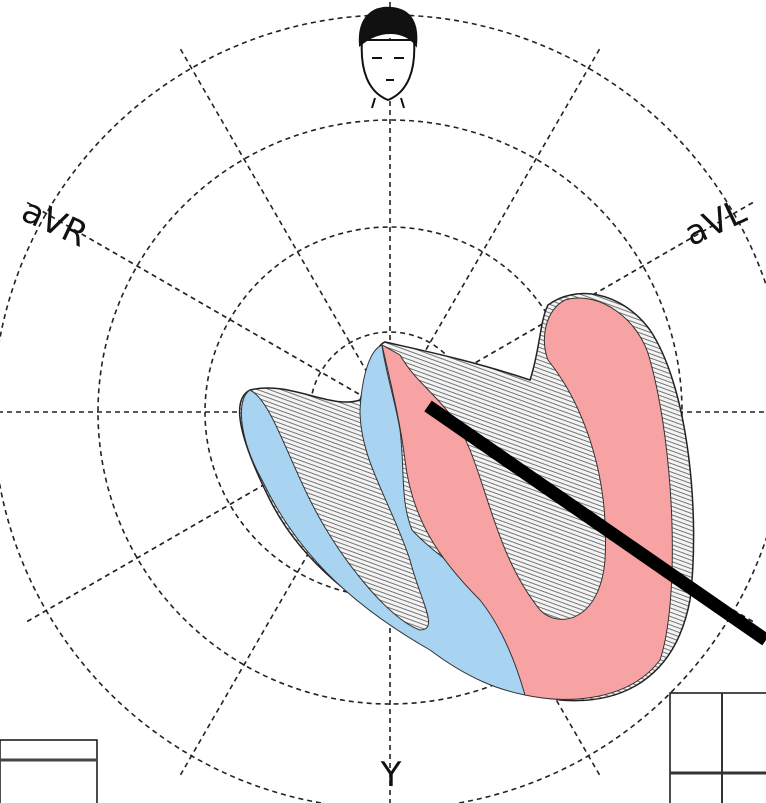 The width and height of the screenshot is (766, 803). Describe the element at coordinates (388, 57) in the screenshot. I see `head-icon` at that location.